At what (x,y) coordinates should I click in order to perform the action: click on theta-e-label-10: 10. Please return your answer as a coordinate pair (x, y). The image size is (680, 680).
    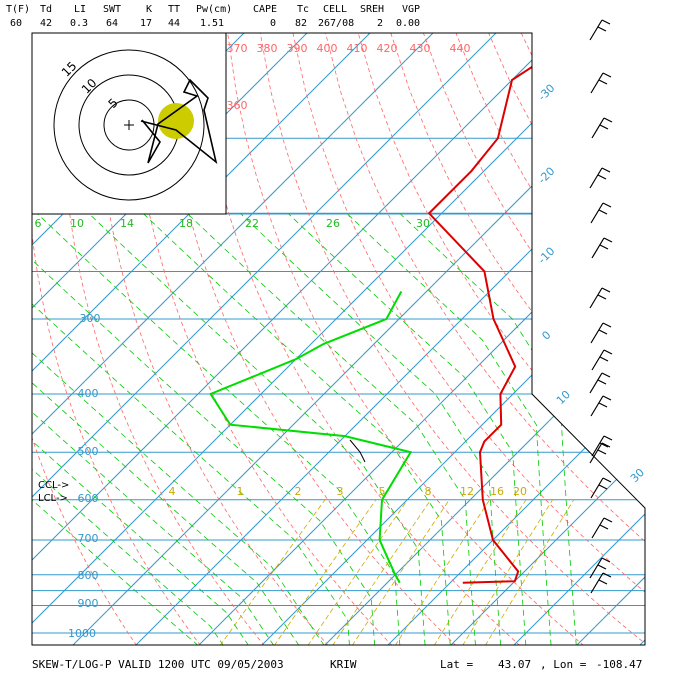
    Looking at the image, I should click on (77, 223).